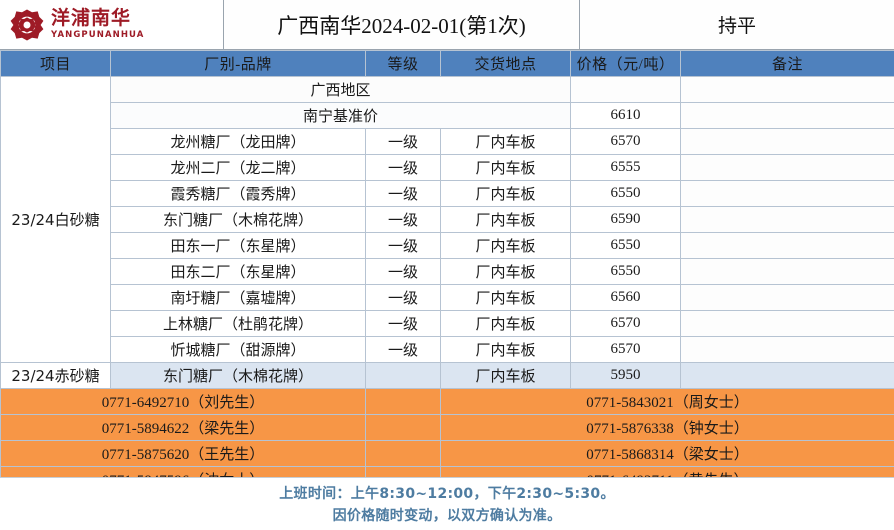 This screenshot has width=894, height=530. I want to click on contact-row: 0771-5875620（王先生） 0771-5868314（梁女士）, so click(447, 453).